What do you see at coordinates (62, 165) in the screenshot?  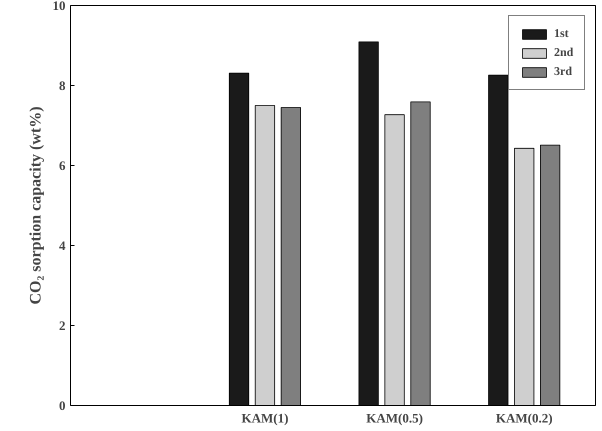 I see `y-tick-label: 6` at bounding box center [62, 165].